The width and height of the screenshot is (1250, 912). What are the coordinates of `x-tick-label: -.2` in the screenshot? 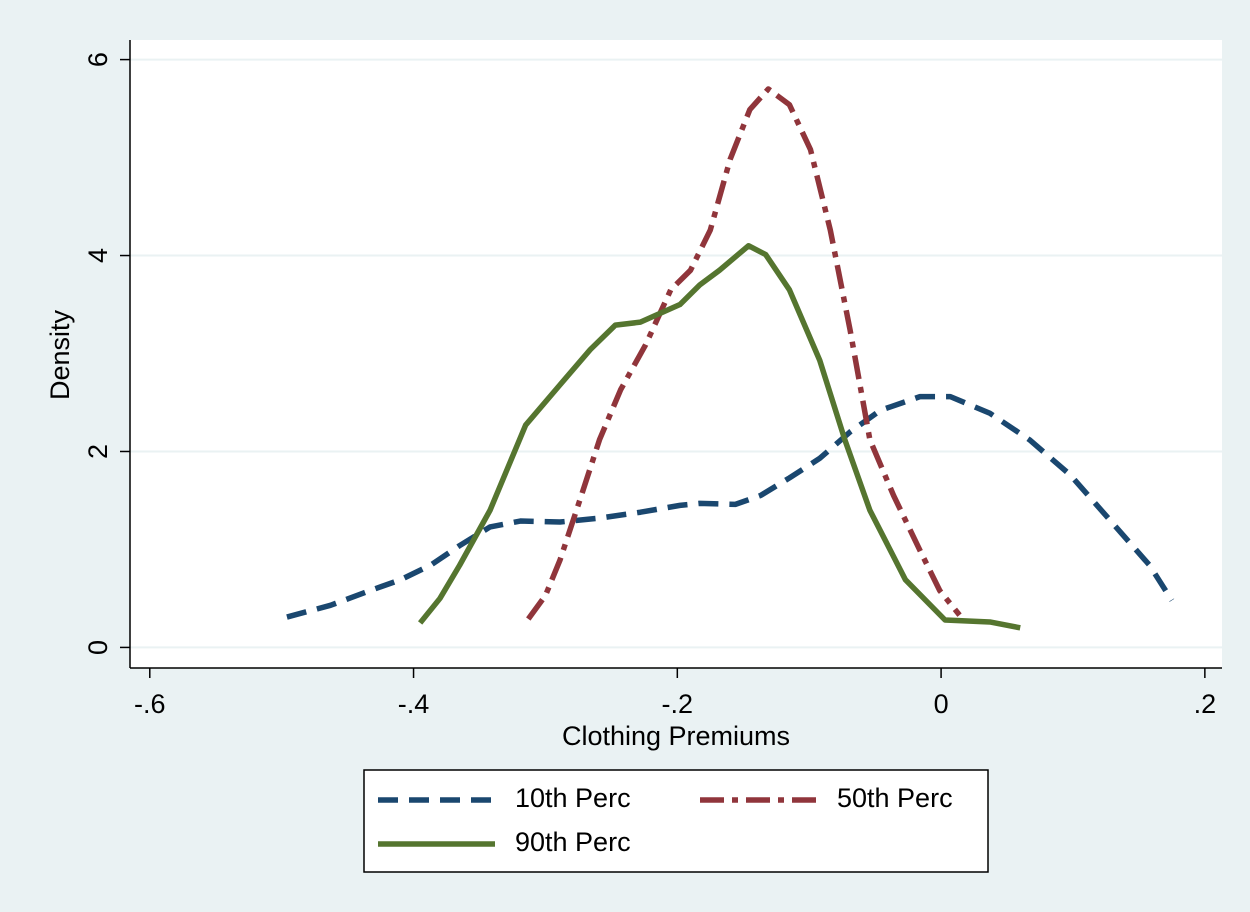 It's located at (678, 704).